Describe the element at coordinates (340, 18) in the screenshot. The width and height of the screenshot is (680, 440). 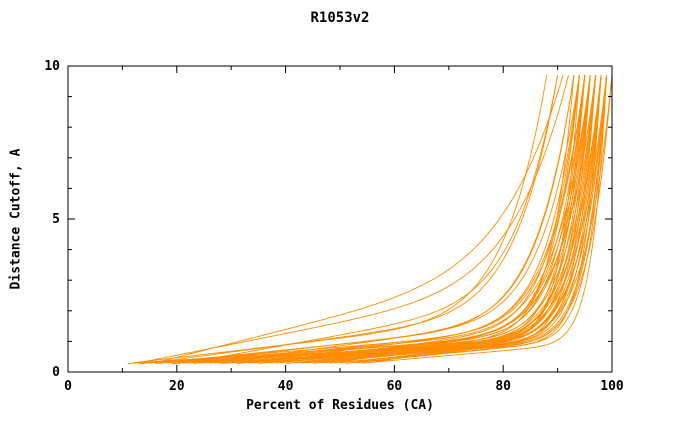
I see `chart-title: R1053v2` at that location.